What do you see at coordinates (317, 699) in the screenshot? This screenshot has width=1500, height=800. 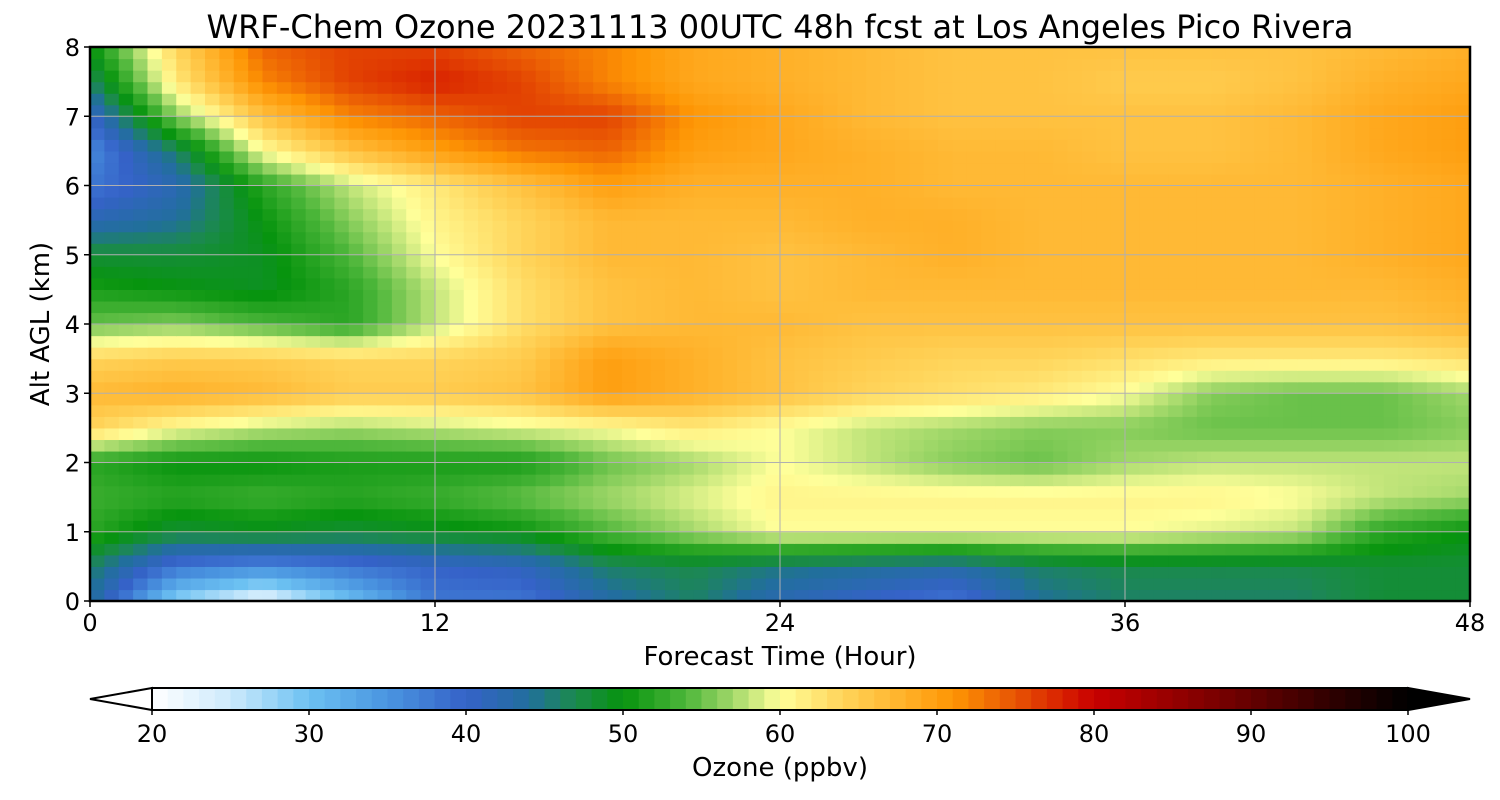 I see `colorbar-cell` at bounding box center [317, 699].